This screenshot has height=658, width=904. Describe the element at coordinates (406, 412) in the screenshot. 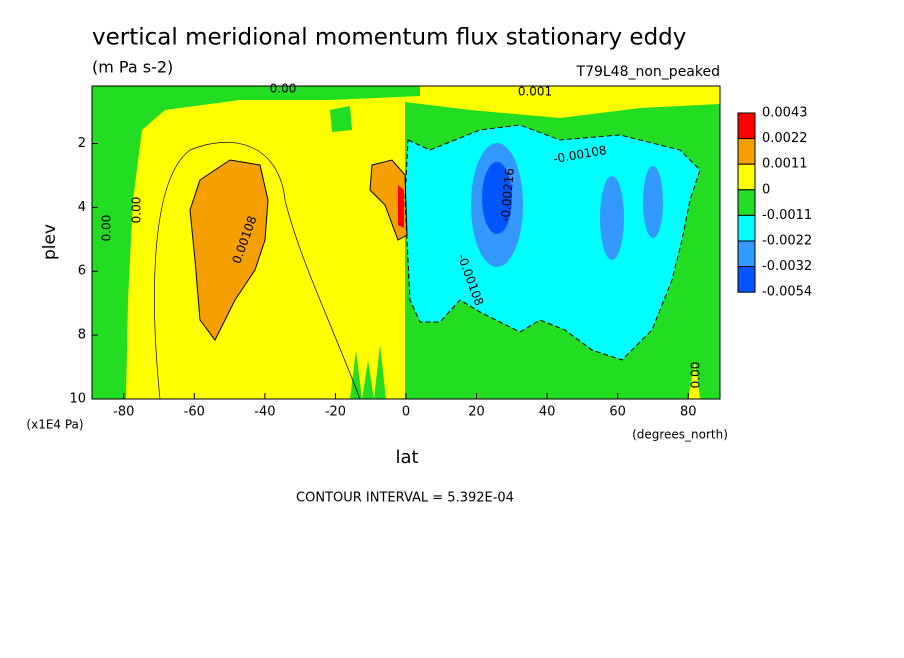

I see `x-tick-label: 0` at that location.